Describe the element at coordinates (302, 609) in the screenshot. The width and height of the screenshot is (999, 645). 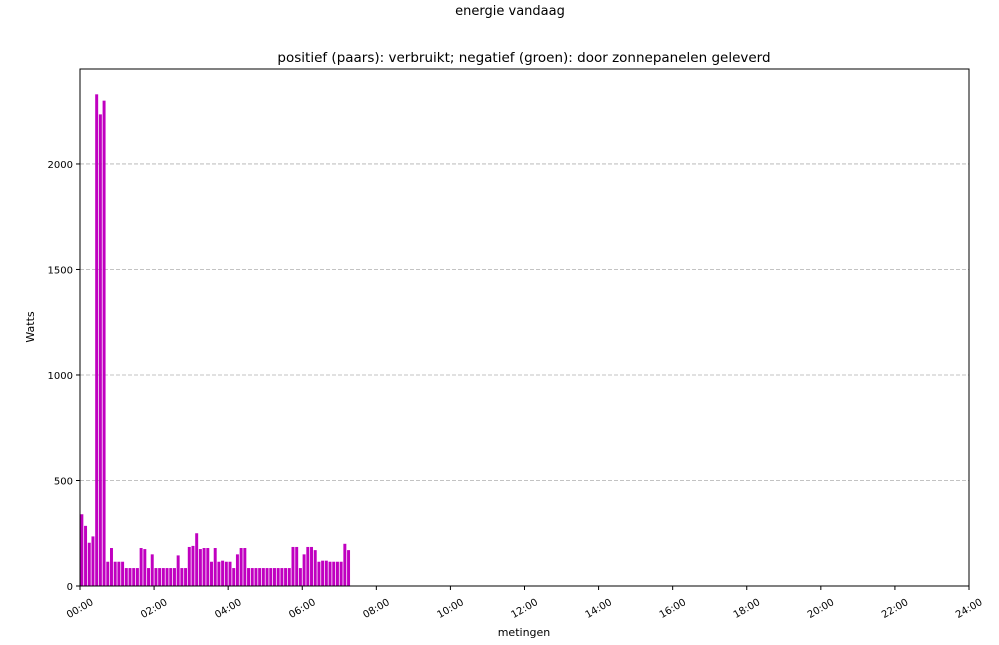
I see `x-tick-label: 06:00` at that location.